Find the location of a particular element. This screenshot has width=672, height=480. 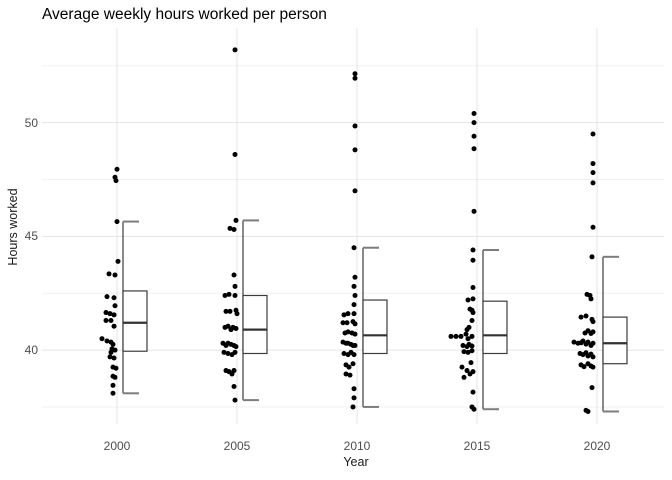

x-tick-label: 2010 is located at coordinates (357, 446).